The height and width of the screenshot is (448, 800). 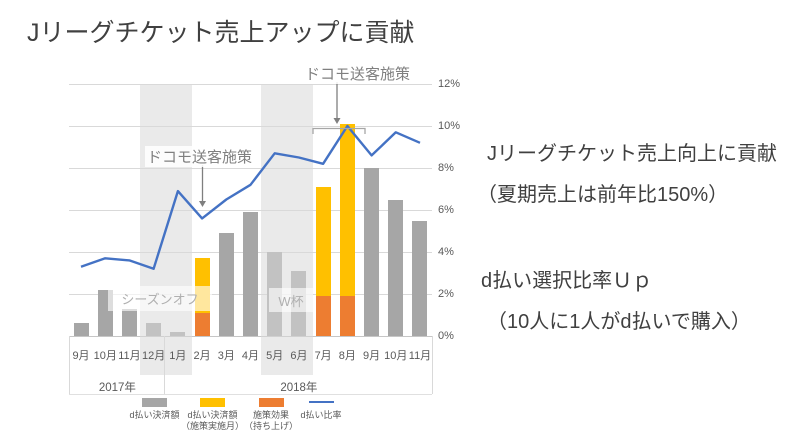 What do you see at coordinates (323, 356) in the screenshot?
I see `month-label: 7月` at bounding box center [323, 356].